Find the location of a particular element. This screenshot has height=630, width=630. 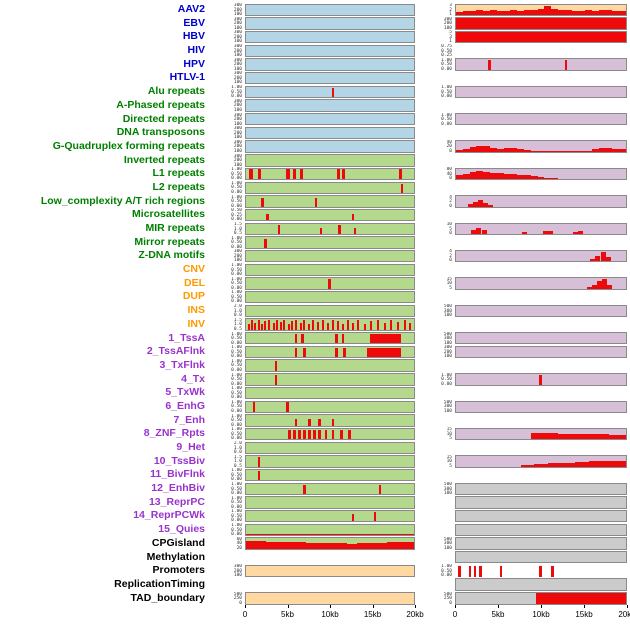

y-axis-tick-labels: 300 200 100 is located at coordinates (225, 65).